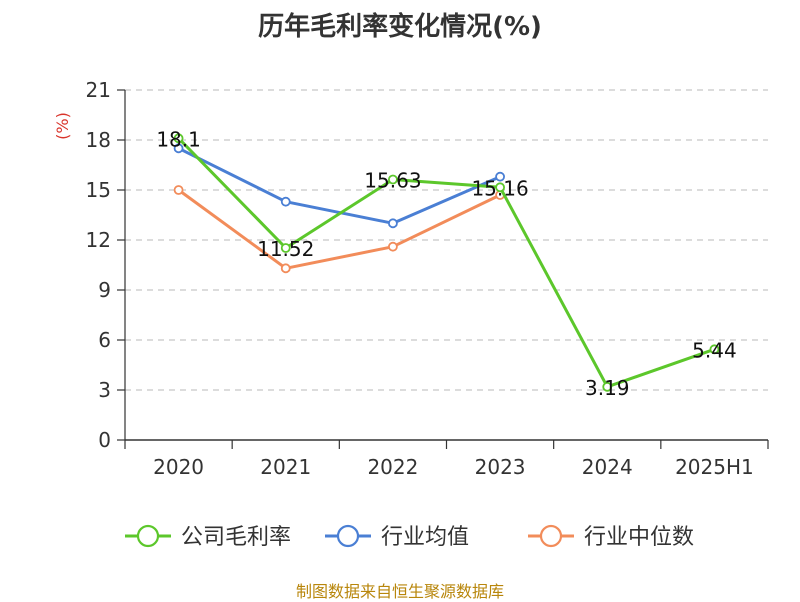  I want to click on source-note: 制图数据来自恒生聚源数据库, so click(399, 591).